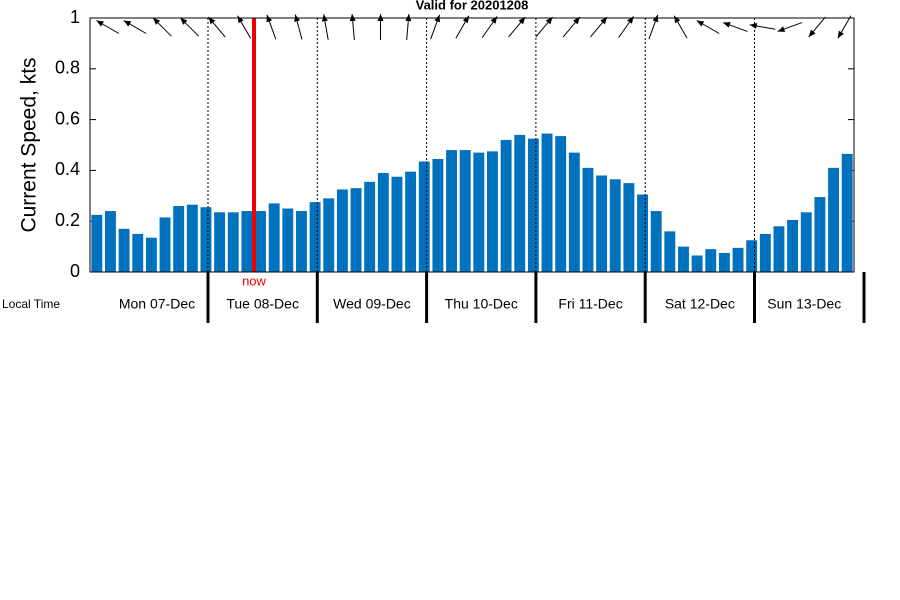  Describe the element at coordinates (700, 304) in the screenshot. I see `day-label: Sat 12-Dec` at that location.